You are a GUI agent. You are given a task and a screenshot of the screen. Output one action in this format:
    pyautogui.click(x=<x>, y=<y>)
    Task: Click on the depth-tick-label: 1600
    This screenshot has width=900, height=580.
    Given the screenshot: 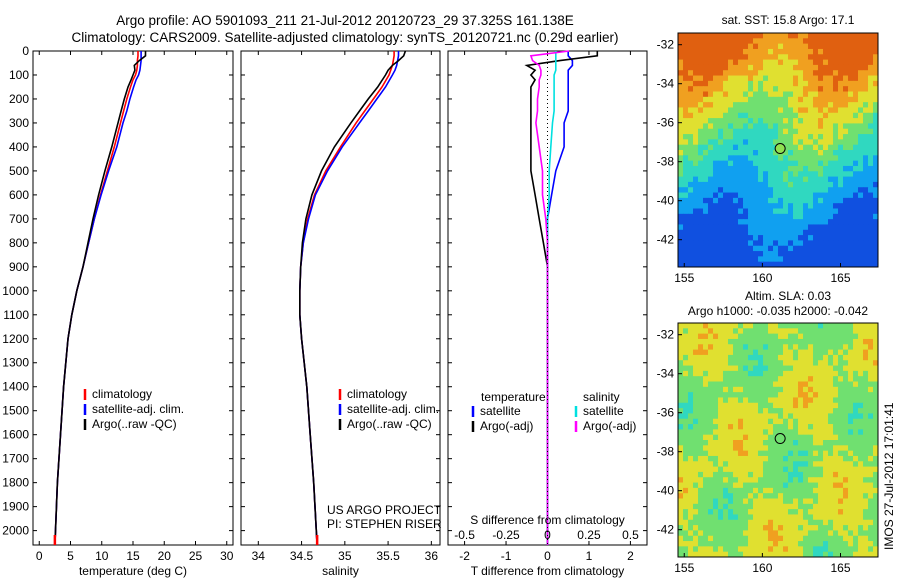 What is the action you would take?
    pyautogui.click(x=15, y=435)
    